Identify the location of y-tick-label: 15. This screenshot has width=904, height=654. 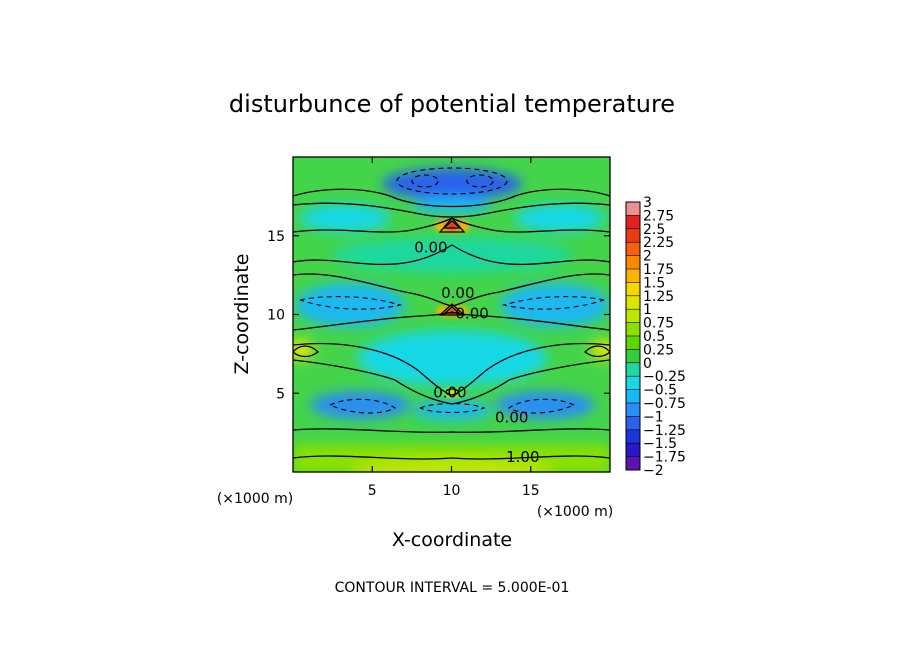
(276, 237).